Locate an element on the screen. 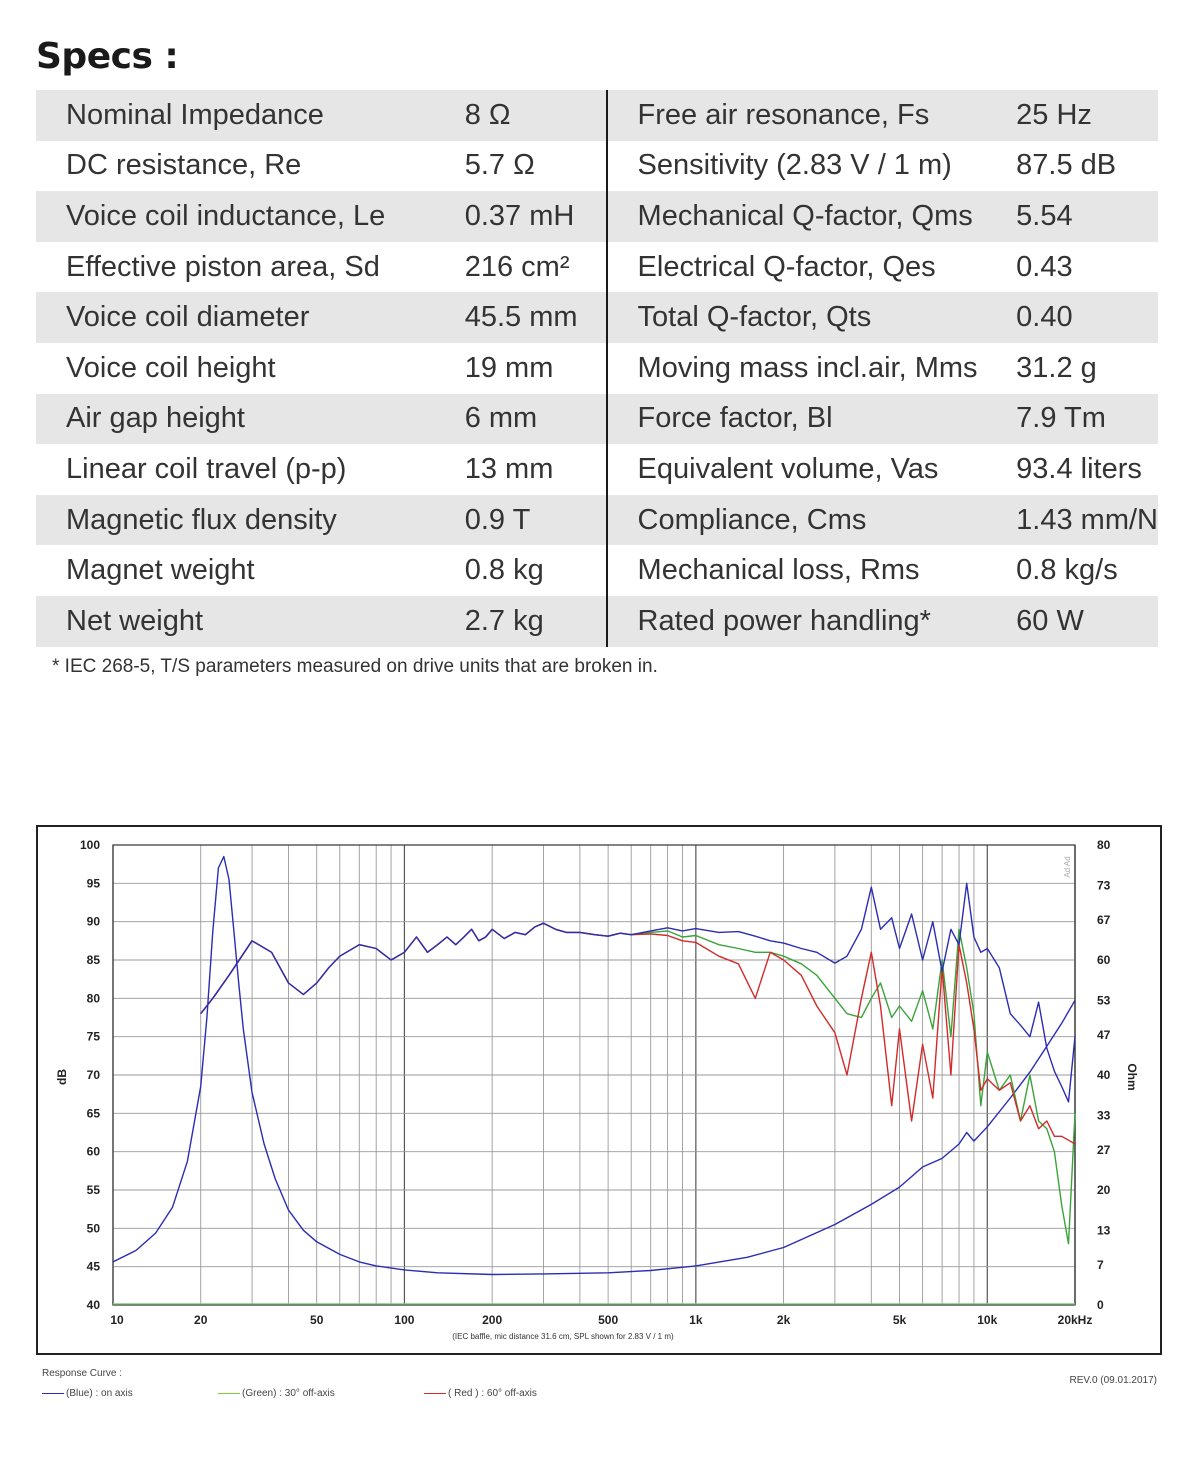 This screenshot has height=1475, width=1201. y2-tick-label: 20 is located at coordinates (1104, 1190).